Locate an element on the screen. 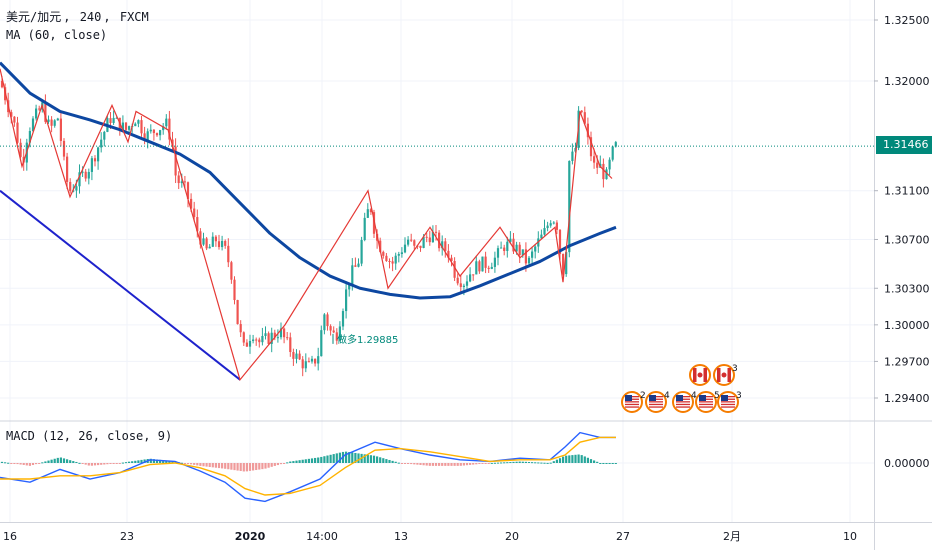  symbol-legend: 美元/加元, 240, FXCM is located at coordinates (77, 17).